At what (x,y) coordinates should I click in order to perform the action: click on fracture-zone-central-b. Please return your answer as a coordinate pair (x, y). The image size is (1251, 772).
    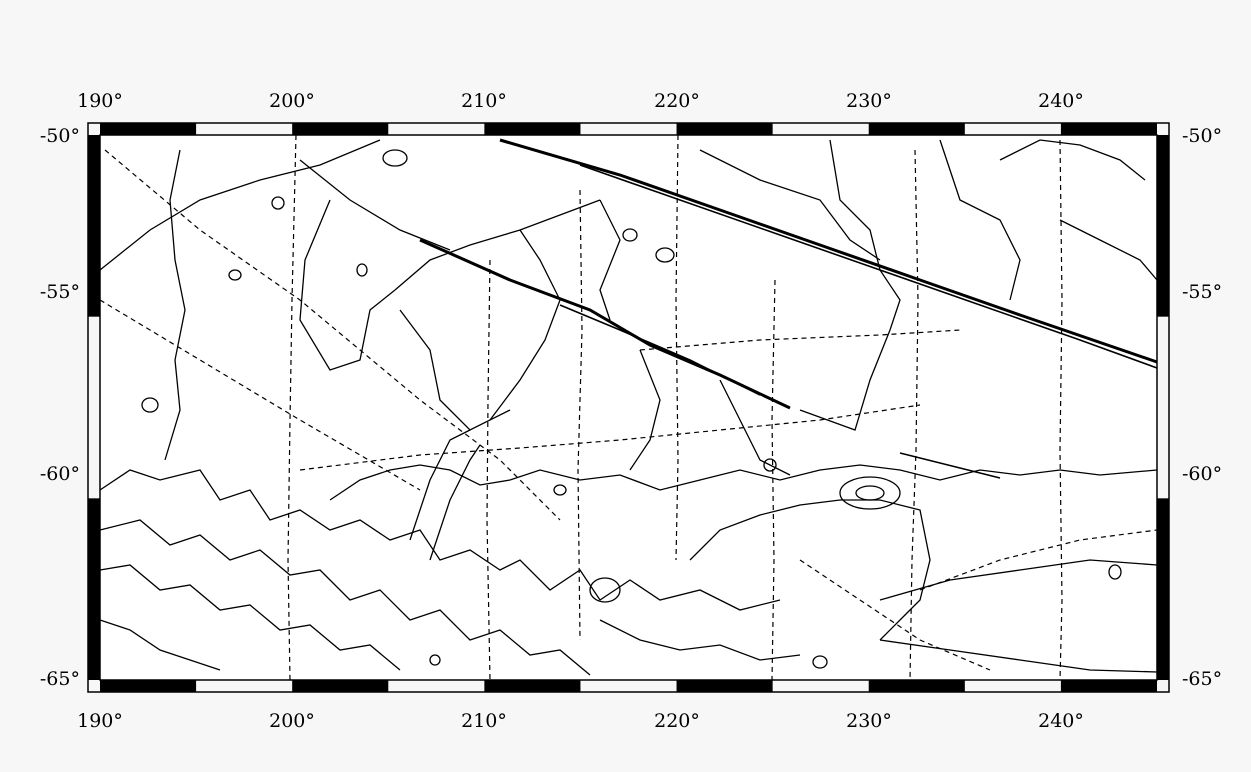
    Looking at the image, I should click on (660, 350).